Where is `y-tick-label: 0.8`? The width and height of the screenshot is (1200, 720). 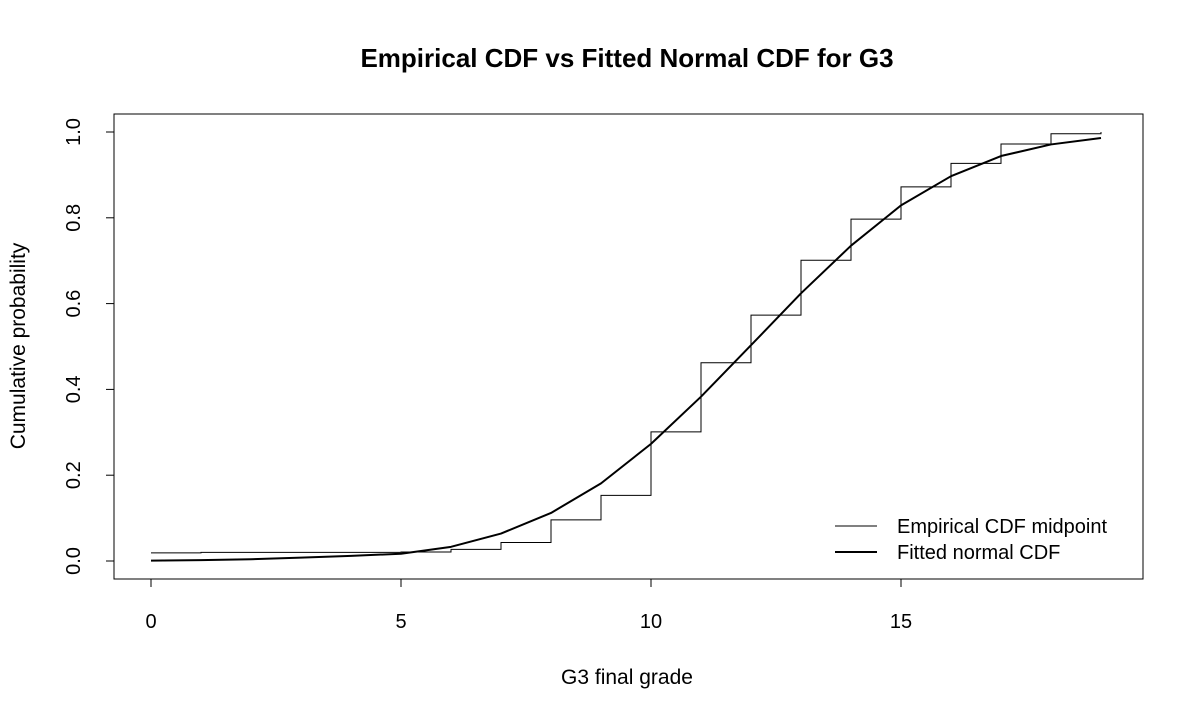 y-tick-label: 0.8 is located at coordinates (74, 218).